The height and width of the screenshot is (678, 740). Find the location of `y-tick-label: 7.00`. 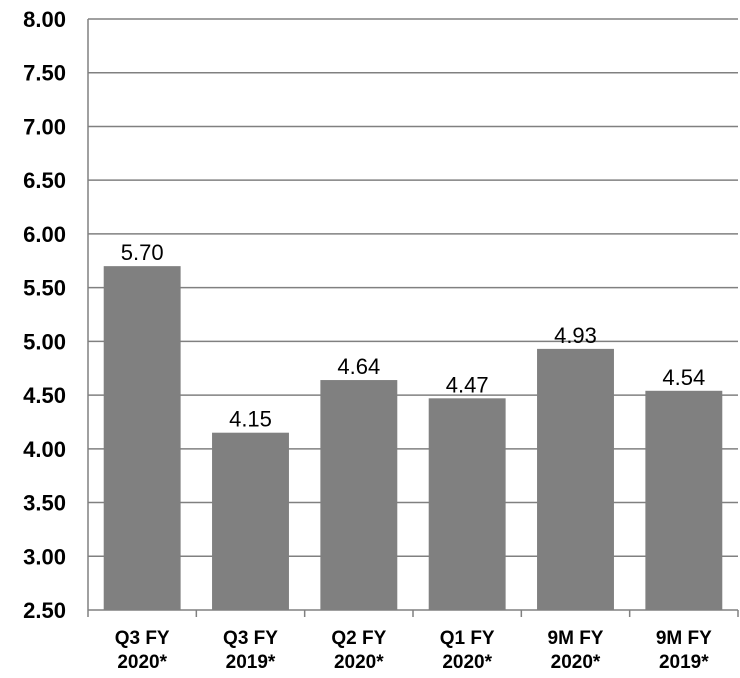

y-tick-label: 7.00 is located at coordinates (44, 126).